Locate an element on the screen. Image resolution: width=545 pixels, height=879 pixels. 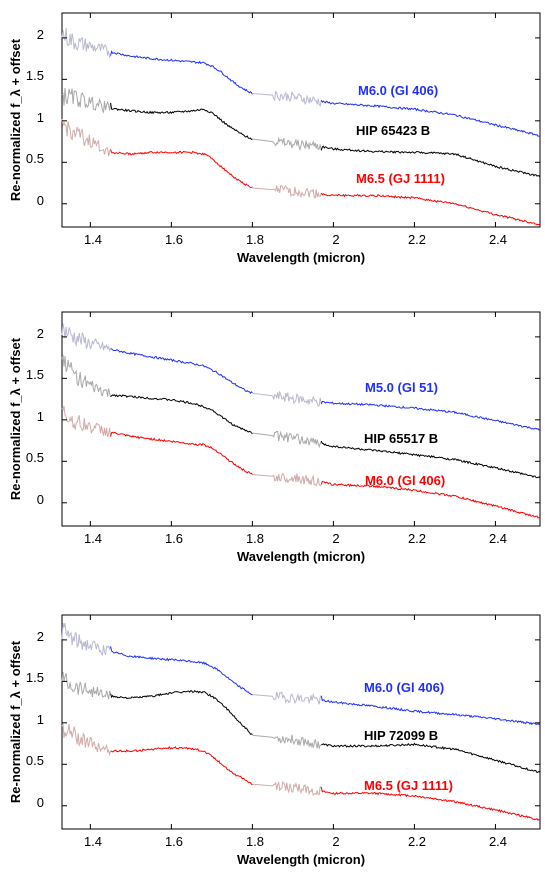
series-label: M5.0 (Gl 51) is located at coordinates (401, 387).